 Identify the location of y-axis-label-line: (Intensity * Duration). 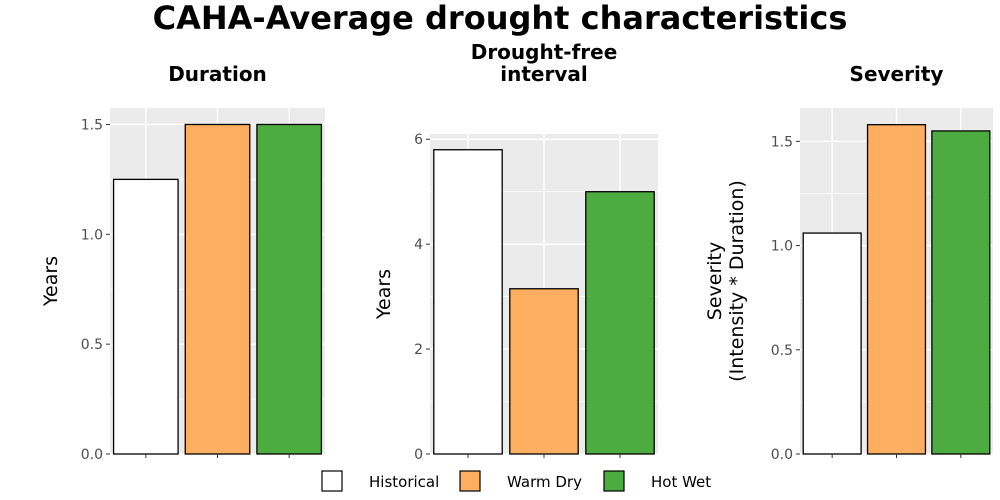
(737, 281).